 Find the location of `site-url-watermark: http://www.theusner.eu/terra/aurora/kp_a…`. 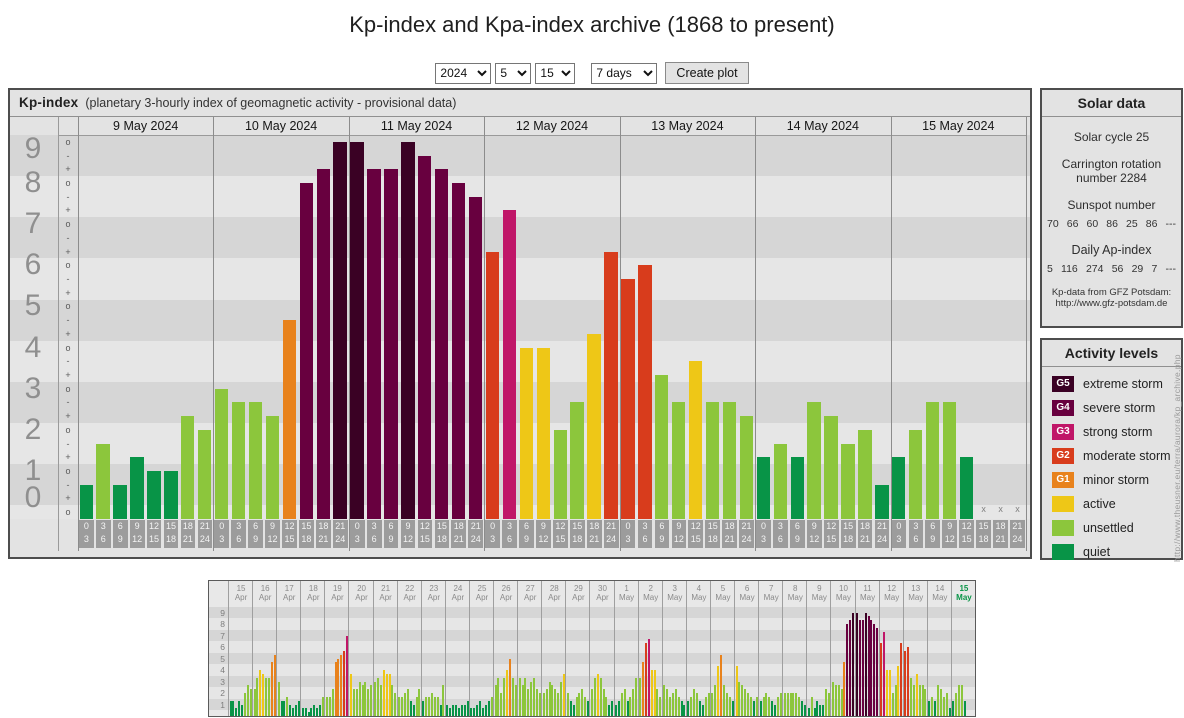

site-url-watermark: http://www.theusner.eu/terra/aurora/kp_a… is located at coordinates (1177, 458).